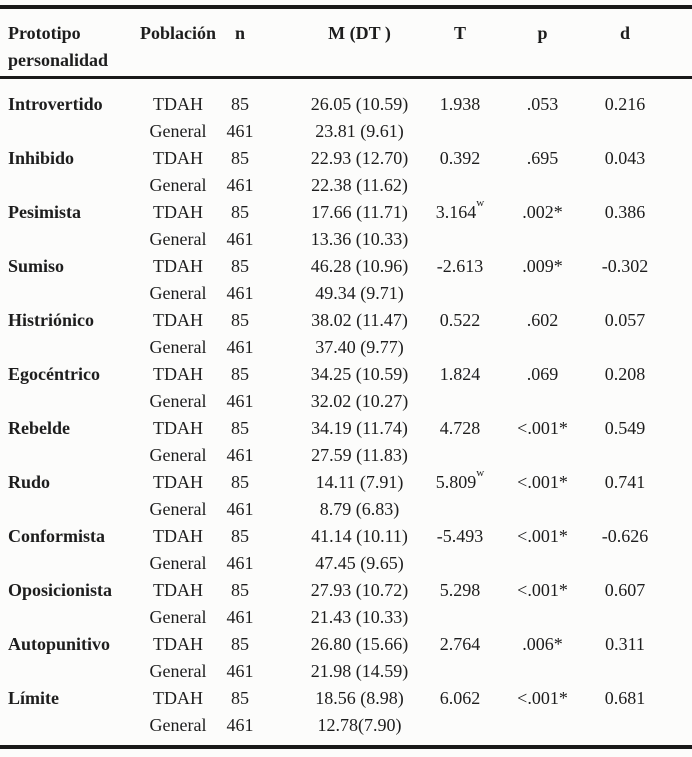  I want to click on mean-sd-cell: 17.66 (11.71), so click(359, 212).